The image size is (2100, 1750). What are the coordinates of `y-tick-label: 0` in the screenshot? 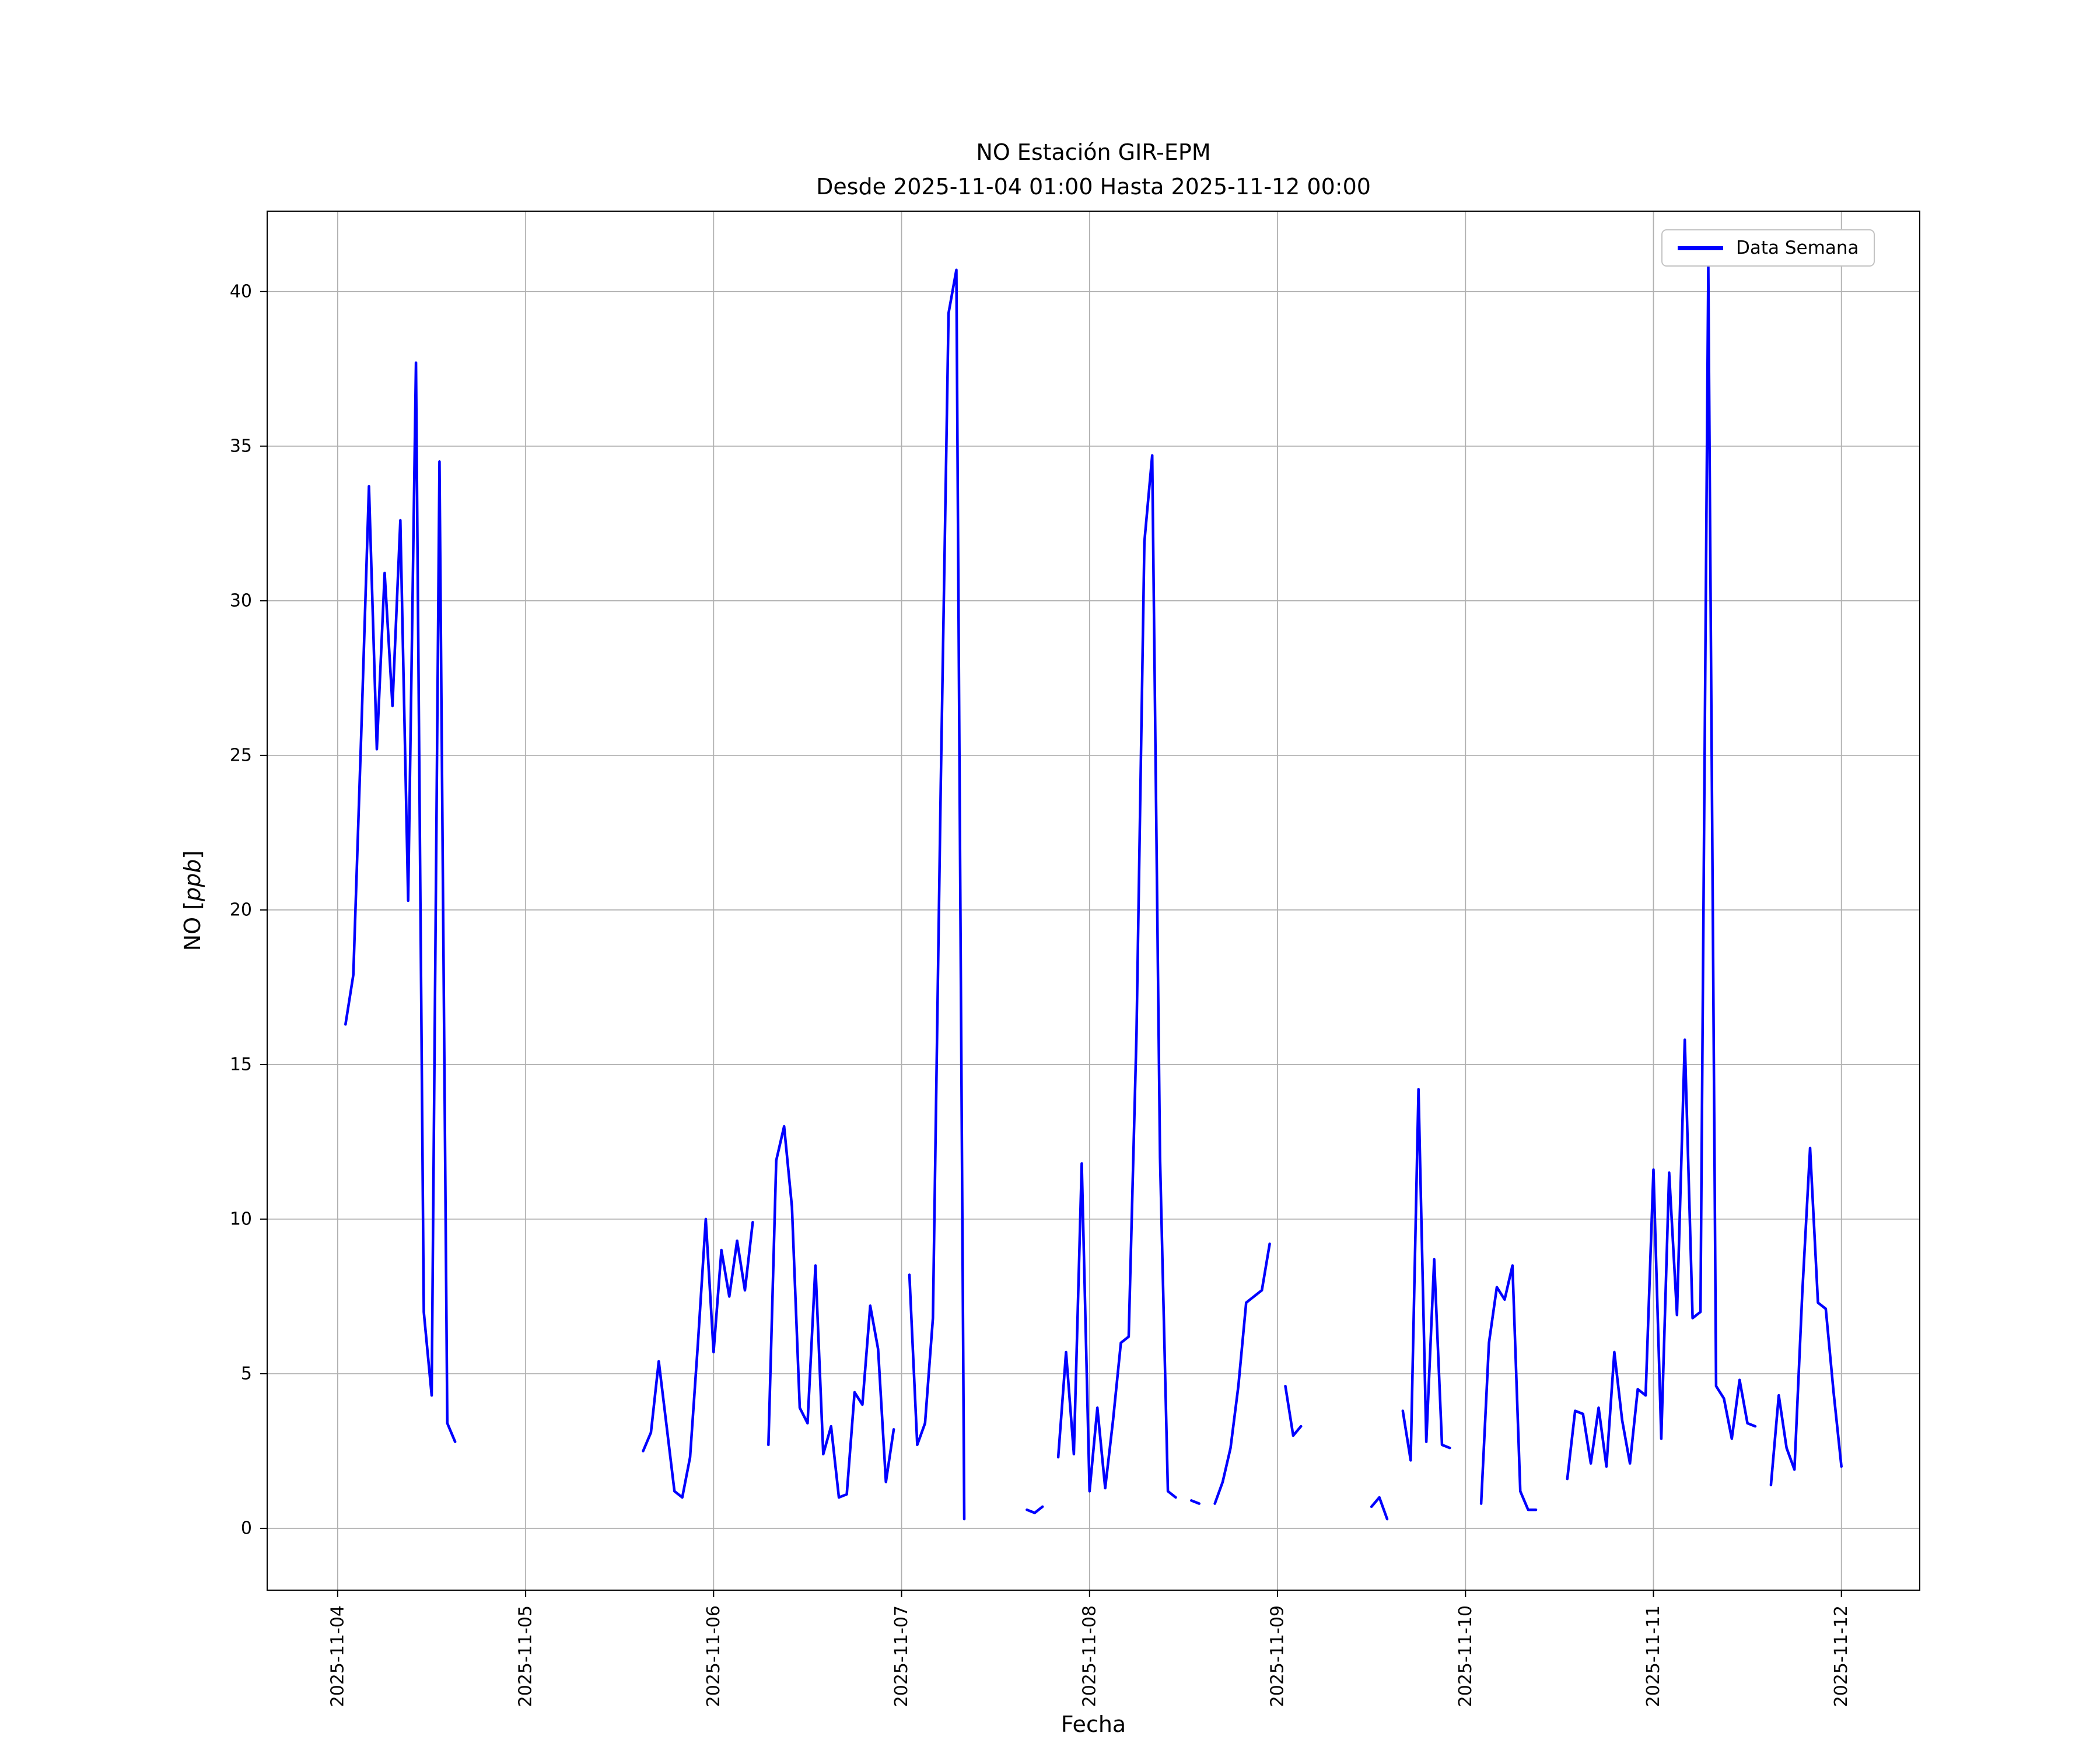 It's located at (246, 1528).